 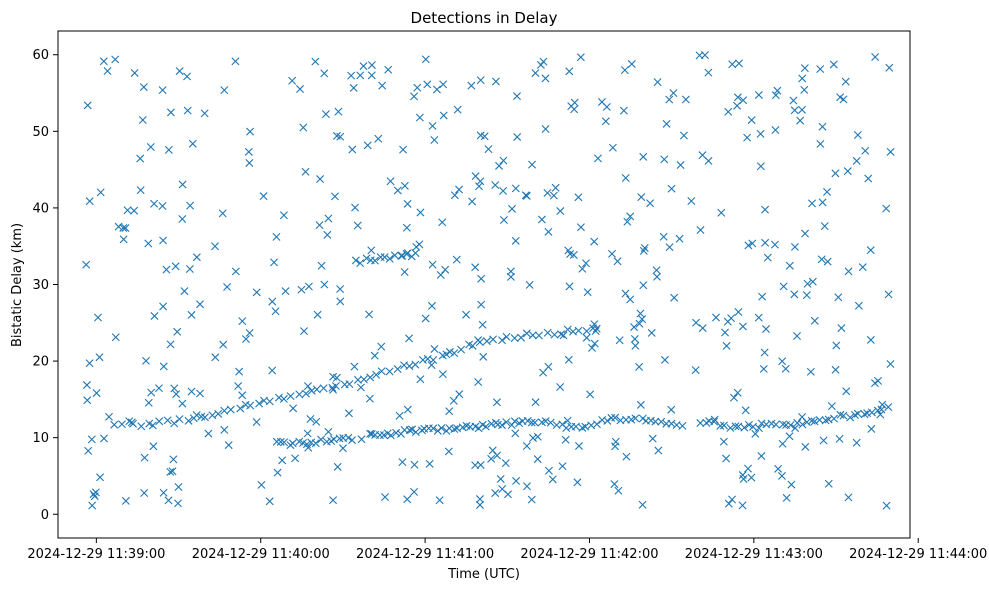 What do you see at coordinates (40, 362) in the screenshot?
I see `y-tick-label: 20` at bounding box center [40, 362].